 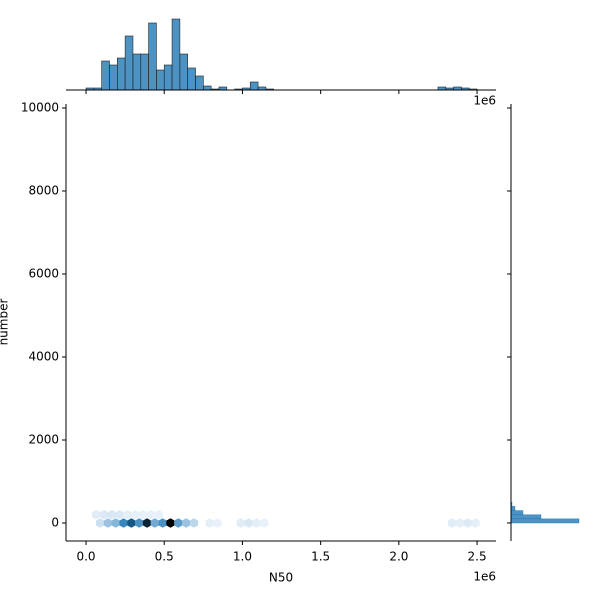 What do you see at coordinates (43, 439) in the screenshot?
I see `y-tick-label: 2000` at bounding box center [43, 439].